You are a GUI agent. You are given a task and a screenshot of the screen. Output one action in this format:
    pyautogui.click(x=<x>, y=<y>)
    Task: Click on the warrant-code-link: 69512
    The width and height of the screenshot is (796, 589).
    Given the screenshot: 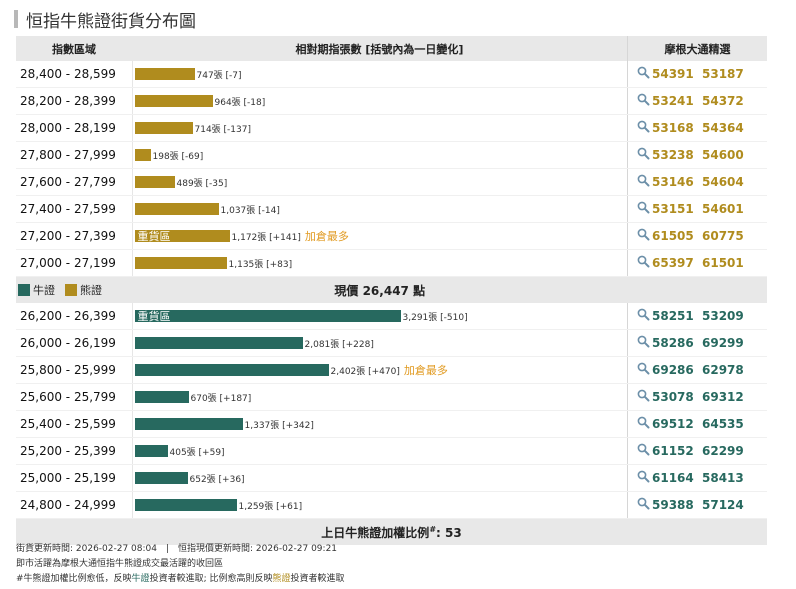 What is the action you would take?
    pyautogui.click(x=673, y=423)
    